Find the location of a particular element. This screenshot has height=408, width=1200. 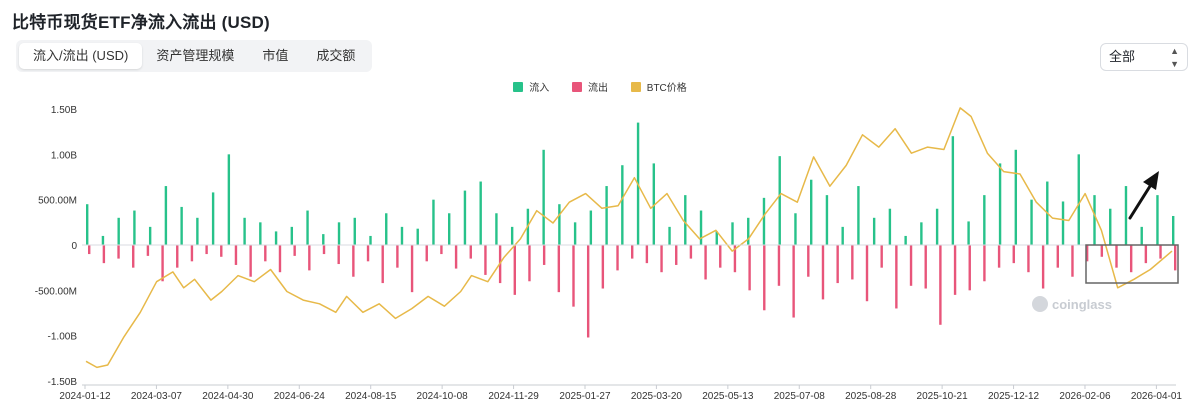

x-tick-label-8: 2025-03-20 is located at coordinates (657, 396).